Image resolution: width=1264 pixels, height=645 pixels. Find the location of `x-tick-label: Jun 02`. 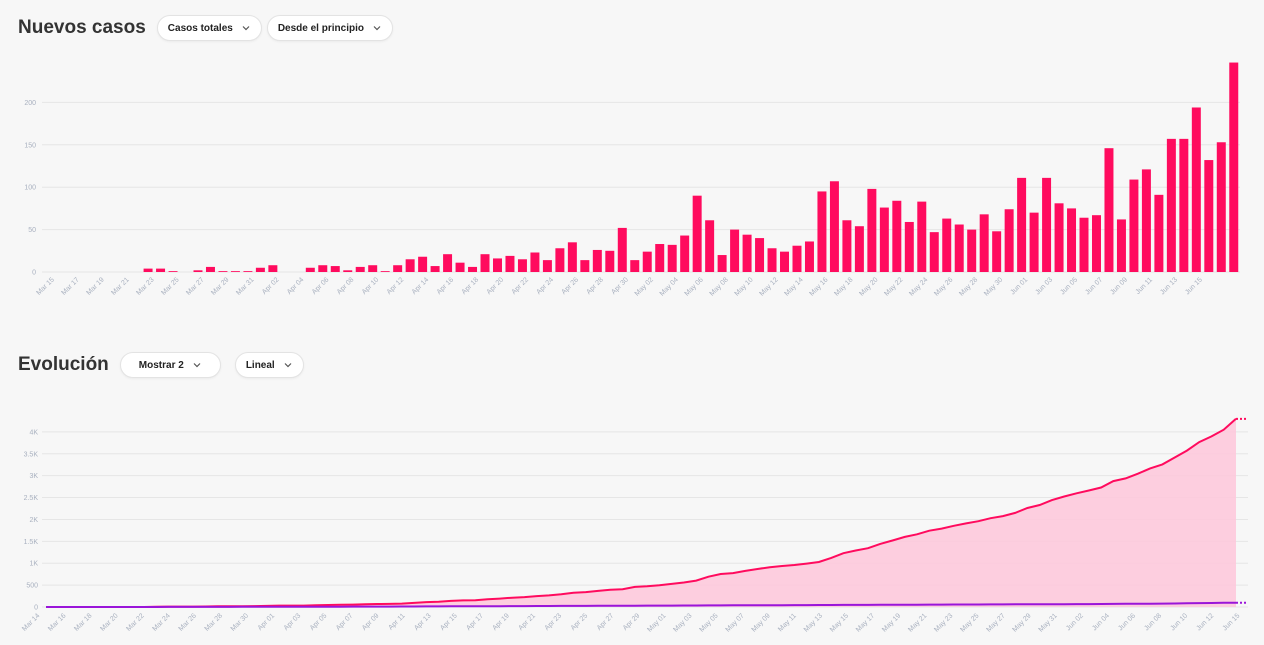

x-tick-label: Jun 02 is located at coordinates (1075, 622).